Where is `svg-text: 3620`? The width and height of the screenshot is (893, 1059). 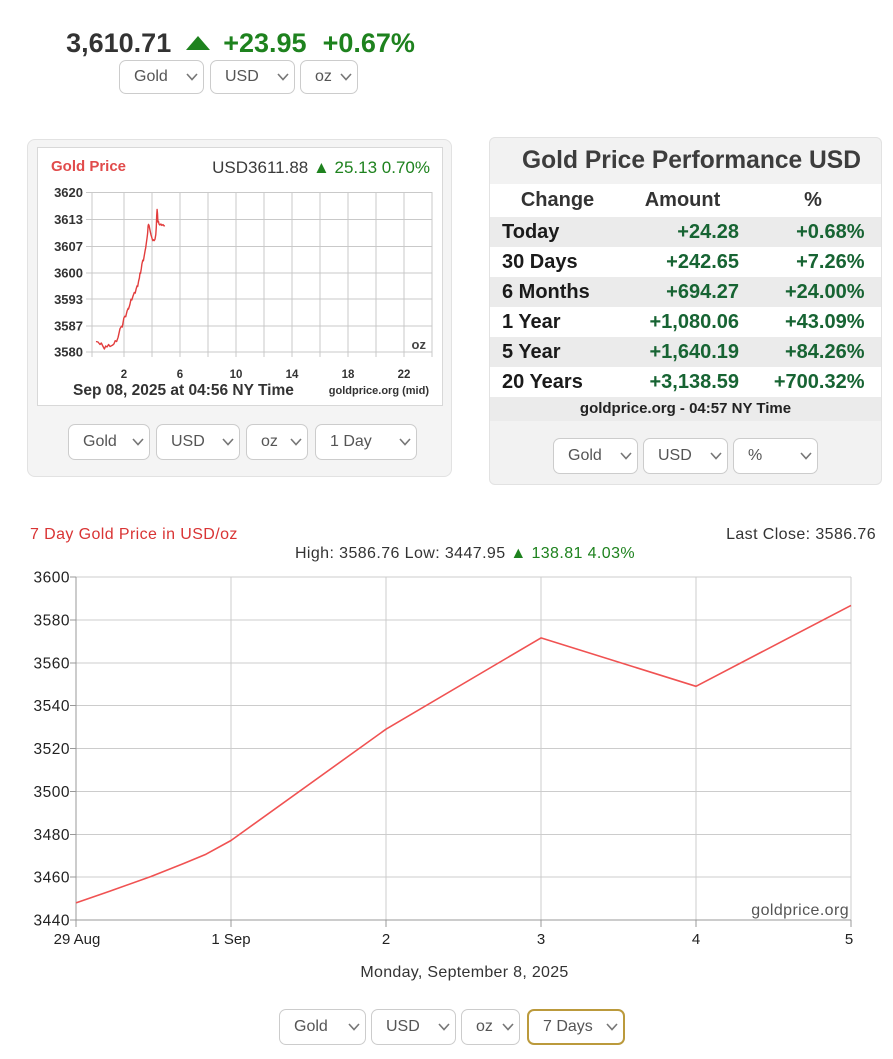 svg-text: 3620 is located at coordinates (68, 192).